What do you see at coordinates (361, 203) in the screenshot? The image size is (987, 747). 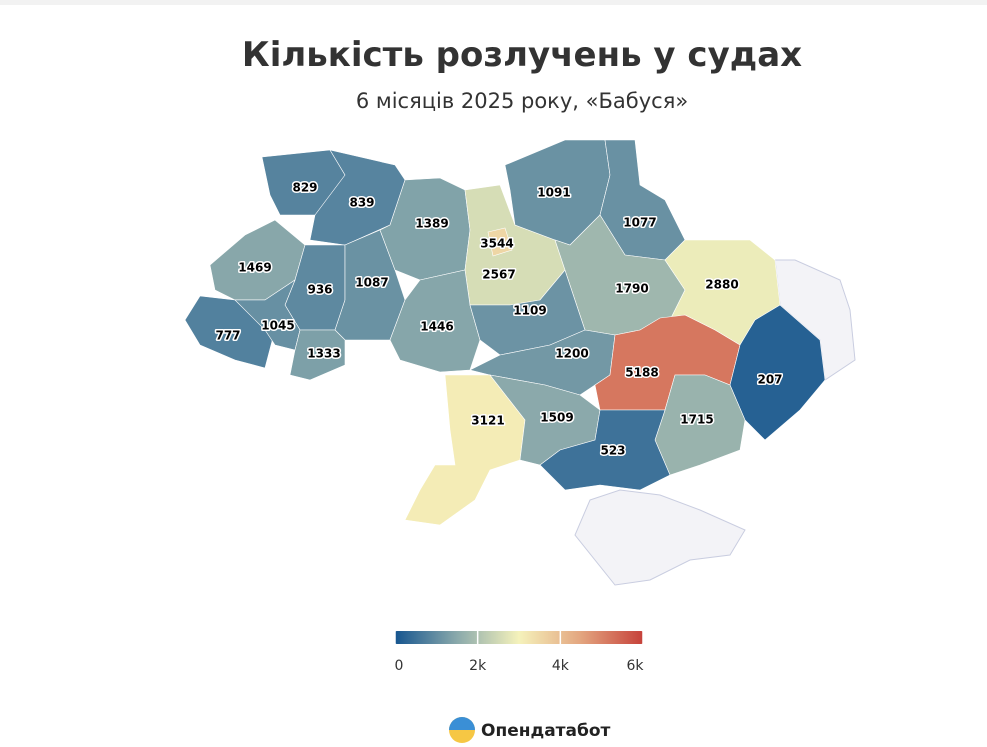 I see `value-label: 839` at bounding box center [361, 203].